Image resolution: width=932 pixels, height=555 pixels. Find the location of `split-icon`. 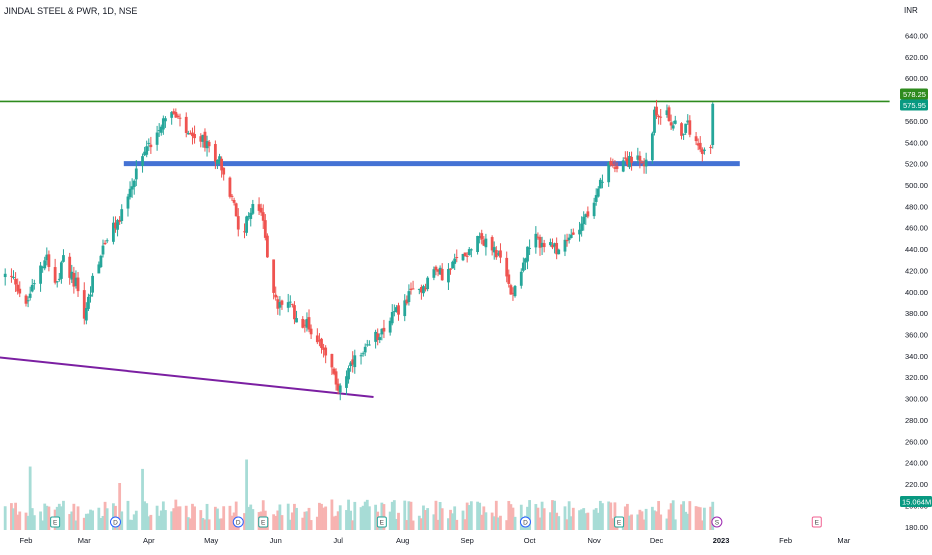

split-icon is located at coordinates (717, 522).